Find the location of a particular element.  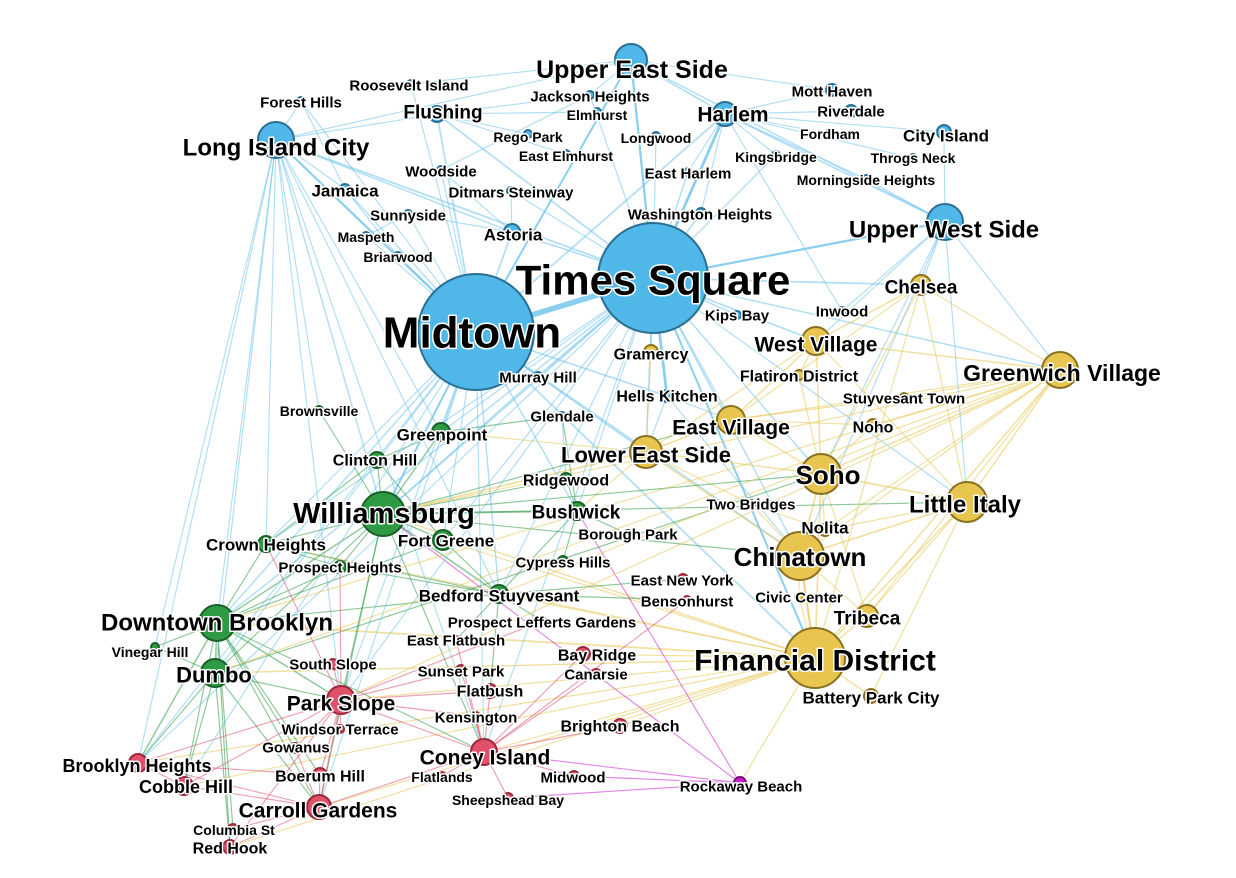

node-hells-kitchen is located at coordinates (667, 396).